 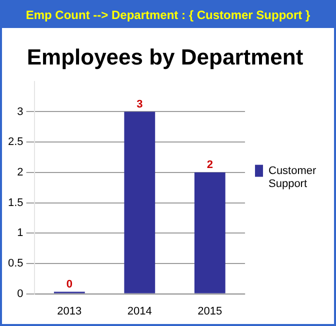 What do you see at coordinates (16, 142) in the screenshot?
I see `y-tick-label: 2.5` at bounding box center [16, 142].